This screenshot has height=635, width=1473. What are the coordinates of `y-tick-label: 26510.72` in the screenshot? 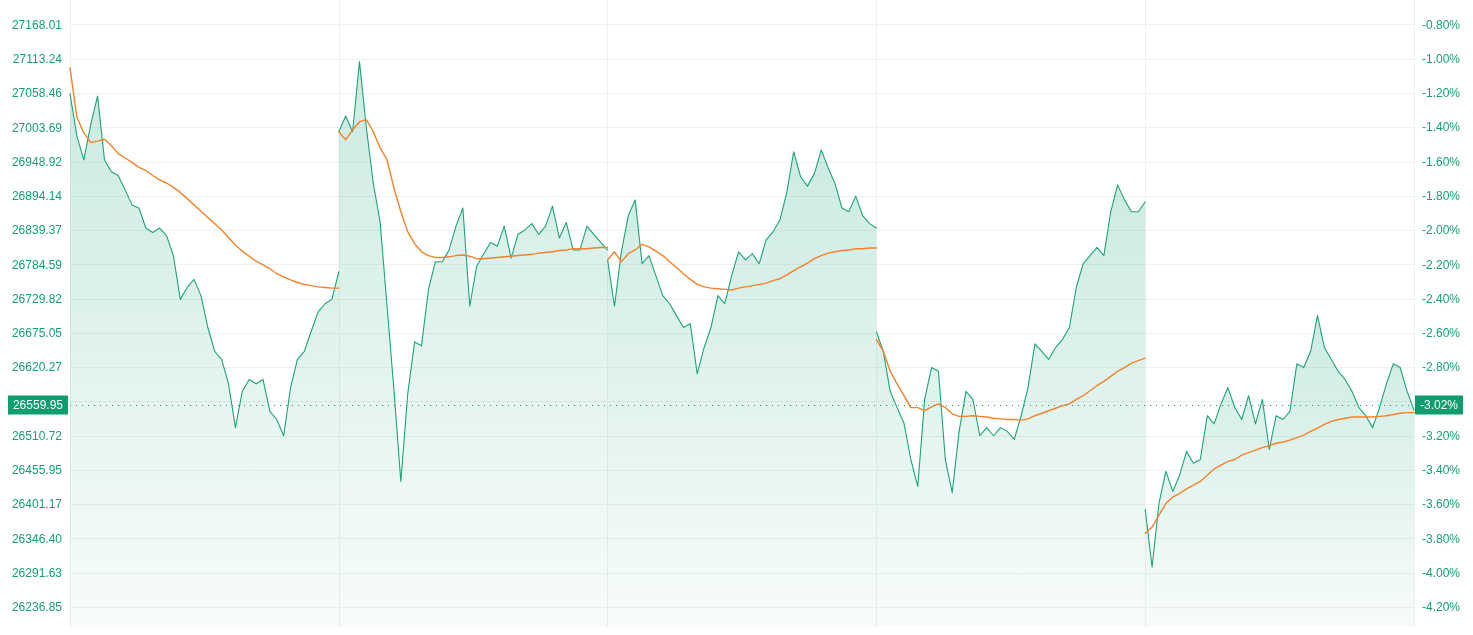 It's located at (37, 435).